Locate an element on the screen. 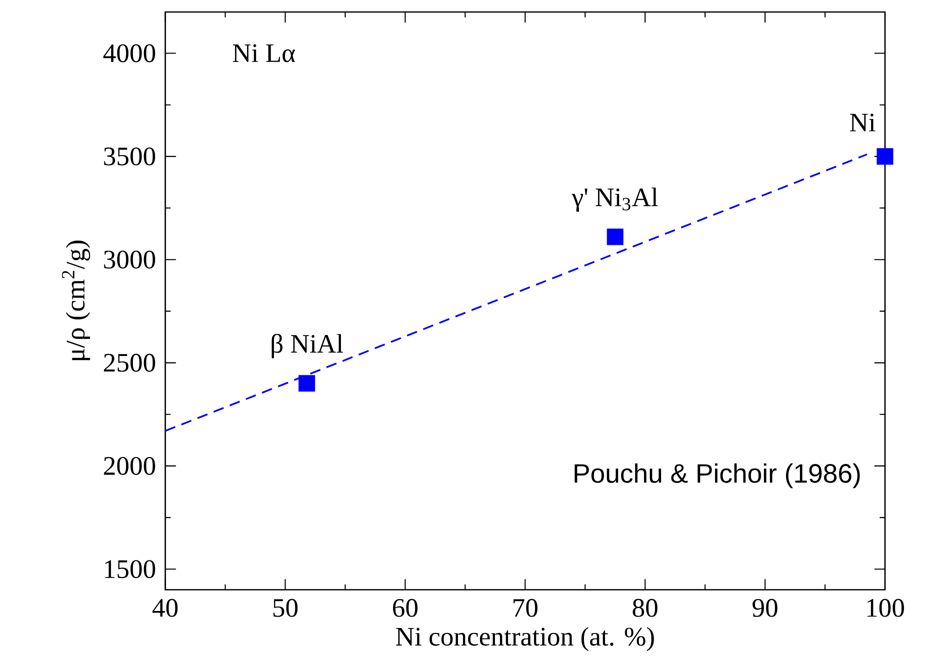  x-tick-label: 60 is located at coordinates (405, 607).